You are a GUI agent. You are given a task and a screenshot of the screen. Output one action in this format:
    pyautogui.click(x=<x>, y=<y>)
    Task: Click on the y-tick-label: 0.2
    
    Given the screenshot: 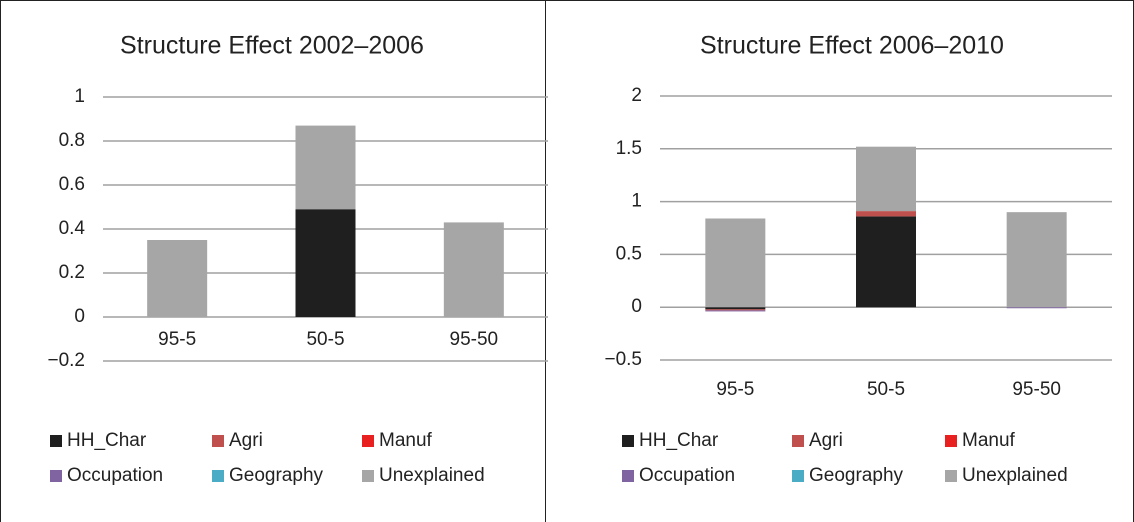 What is the action you would take?
    pyautogui.click(x=72, y=272)
    